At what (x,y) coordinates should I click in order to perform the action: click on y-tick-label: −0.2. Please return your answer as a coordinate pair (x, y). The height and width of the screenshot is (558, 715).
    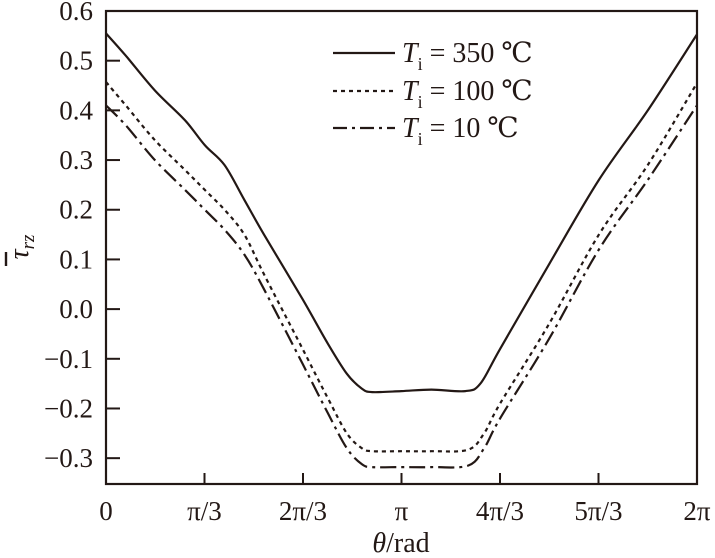
    Looking at the image, I should click on (68, 408).